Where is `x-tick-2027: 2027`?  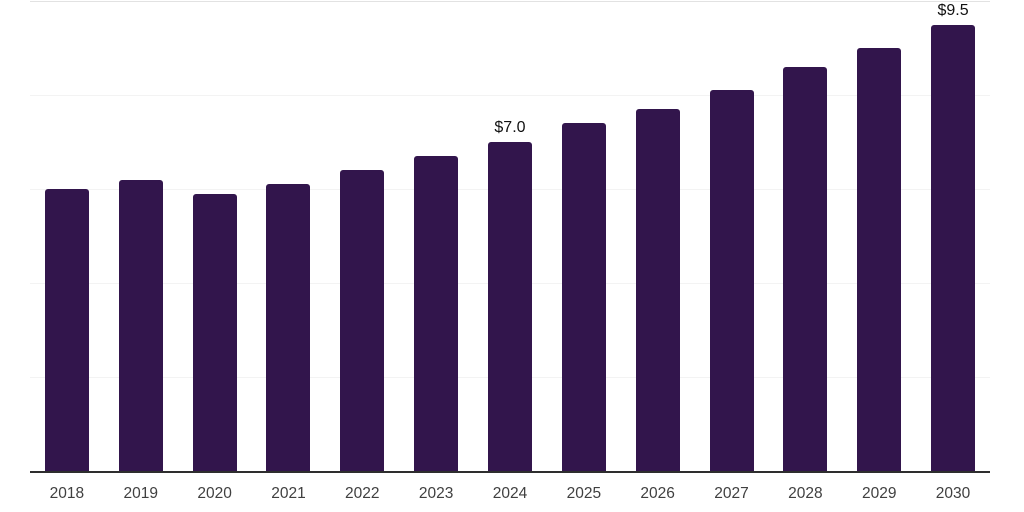
x-tick-2027: 2027 is located at coordinates (731, 493).